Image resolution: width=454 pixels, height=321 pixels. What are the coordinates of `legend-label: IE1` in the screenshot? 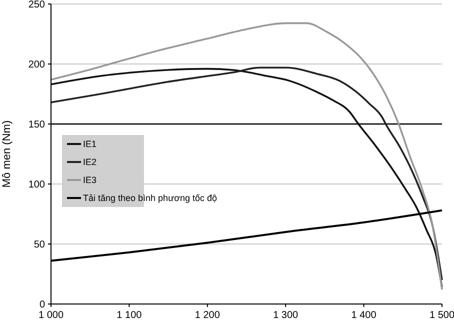 It's located at (90, 144).